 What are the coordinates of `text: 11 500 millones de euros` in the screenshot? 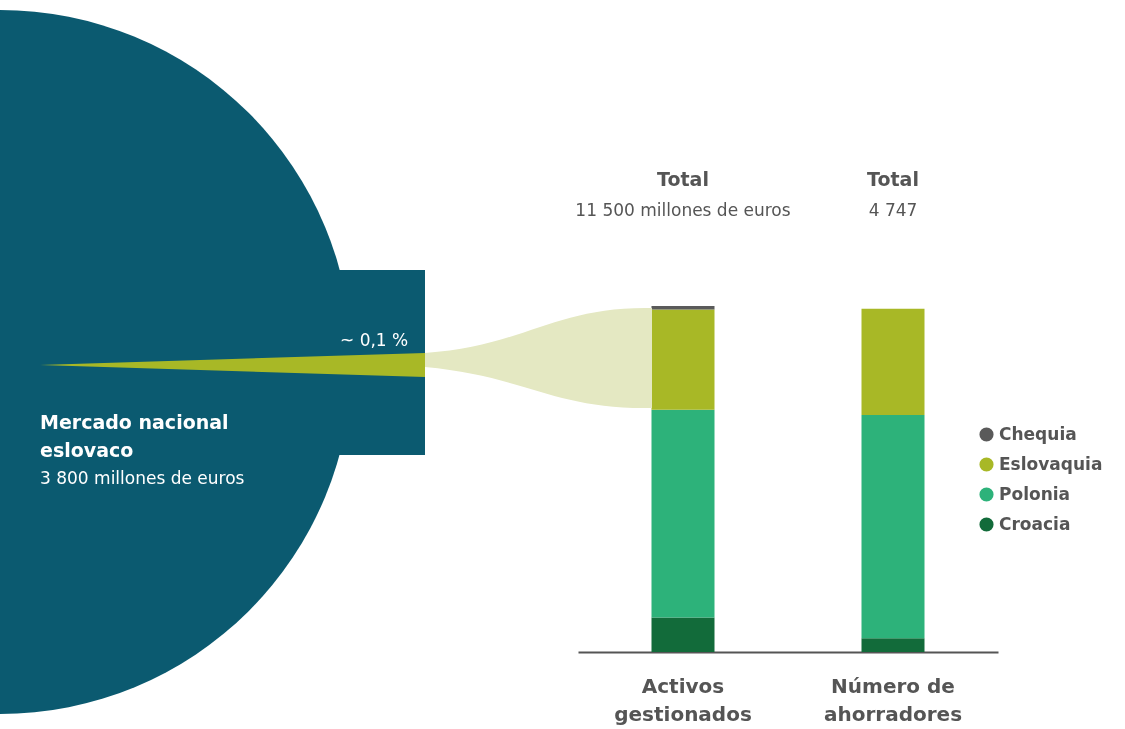 It's located at (683, 210).